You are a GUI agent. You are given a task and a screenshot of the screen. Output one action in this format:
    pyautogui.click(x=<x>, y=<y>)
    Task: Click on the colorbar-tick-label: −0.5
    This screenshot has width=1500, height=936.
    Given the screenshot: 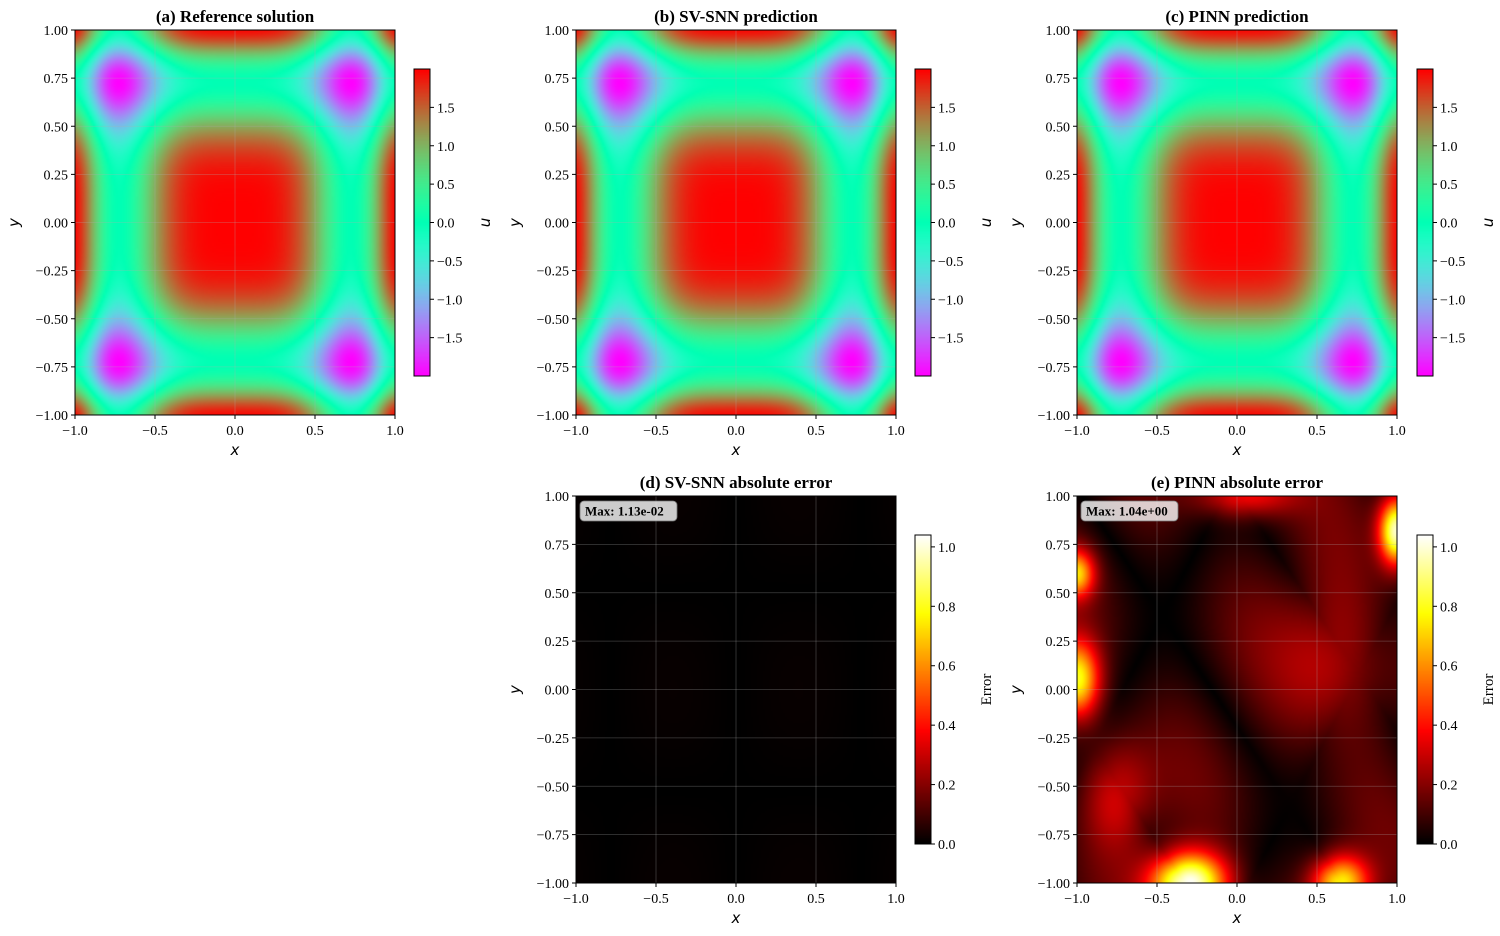 What is the action you would take?
    pyautogui.click(x=449, y=262)
    